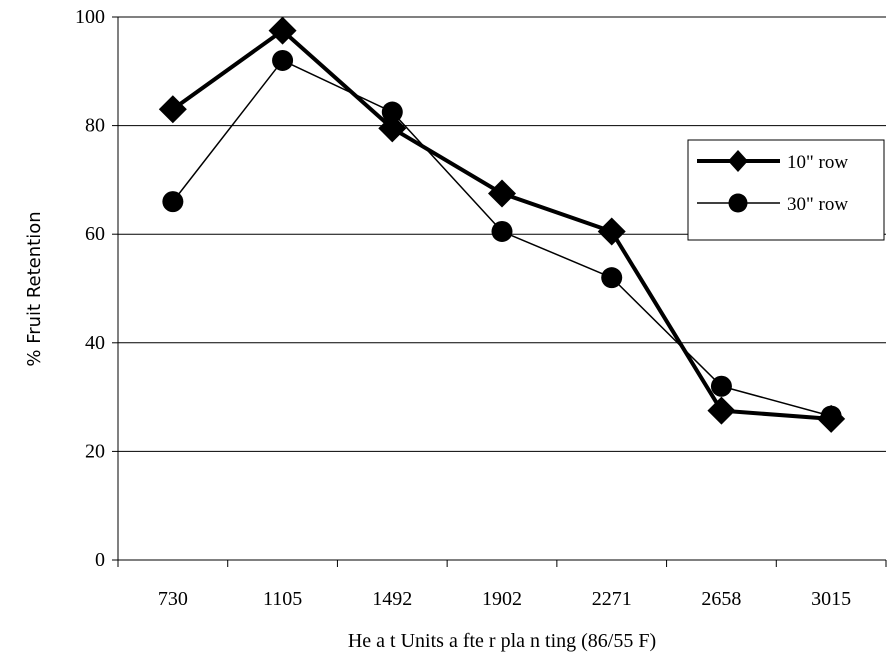 The height and width of the screenshot is (666, 888). Describe the element at coordinates (95, 126) in the screenshot. I see `y-tick-label-80: 80` at that location.